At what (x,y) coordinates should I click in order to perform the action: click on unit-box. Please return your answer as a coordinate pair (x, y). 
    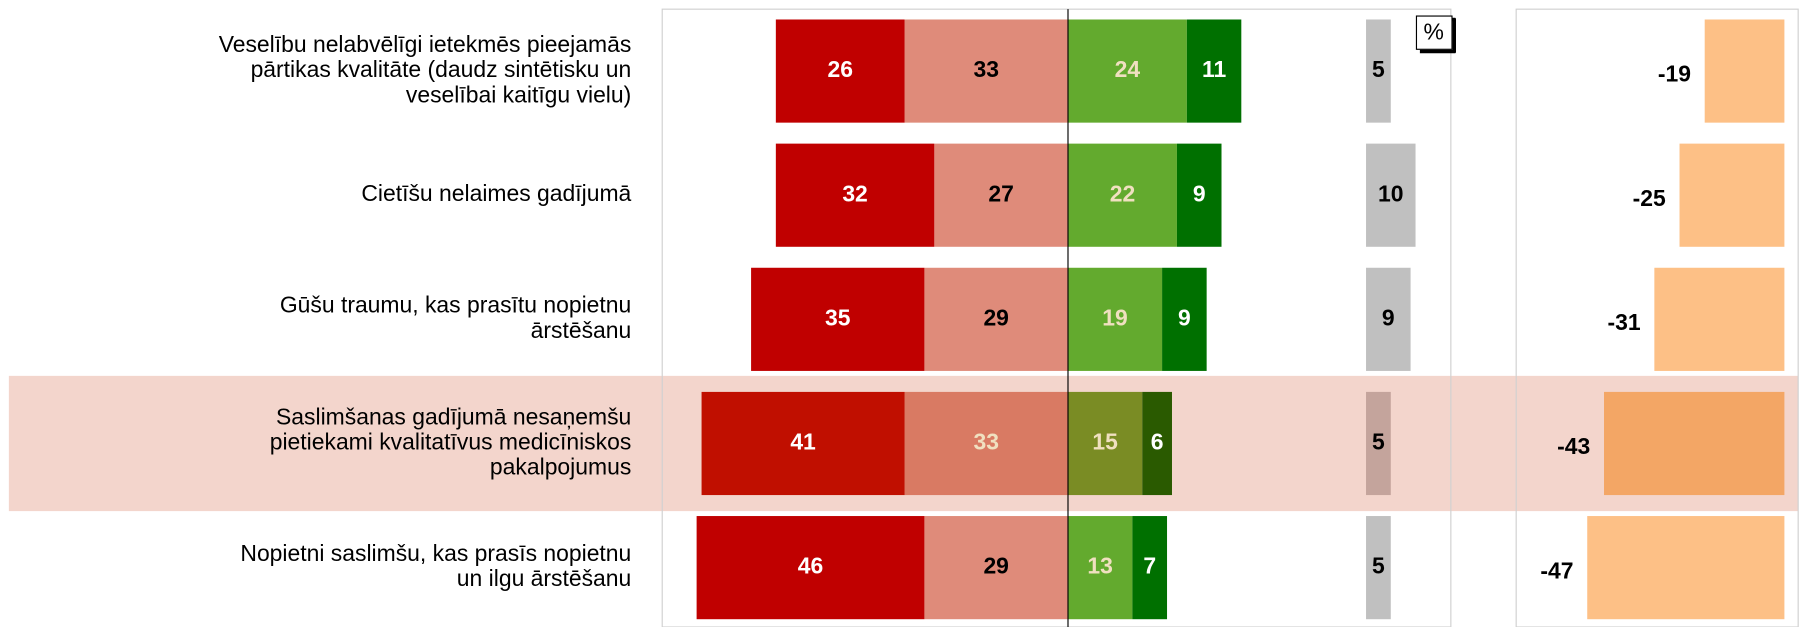
    Looking at the image, I should click on (1434, 32).